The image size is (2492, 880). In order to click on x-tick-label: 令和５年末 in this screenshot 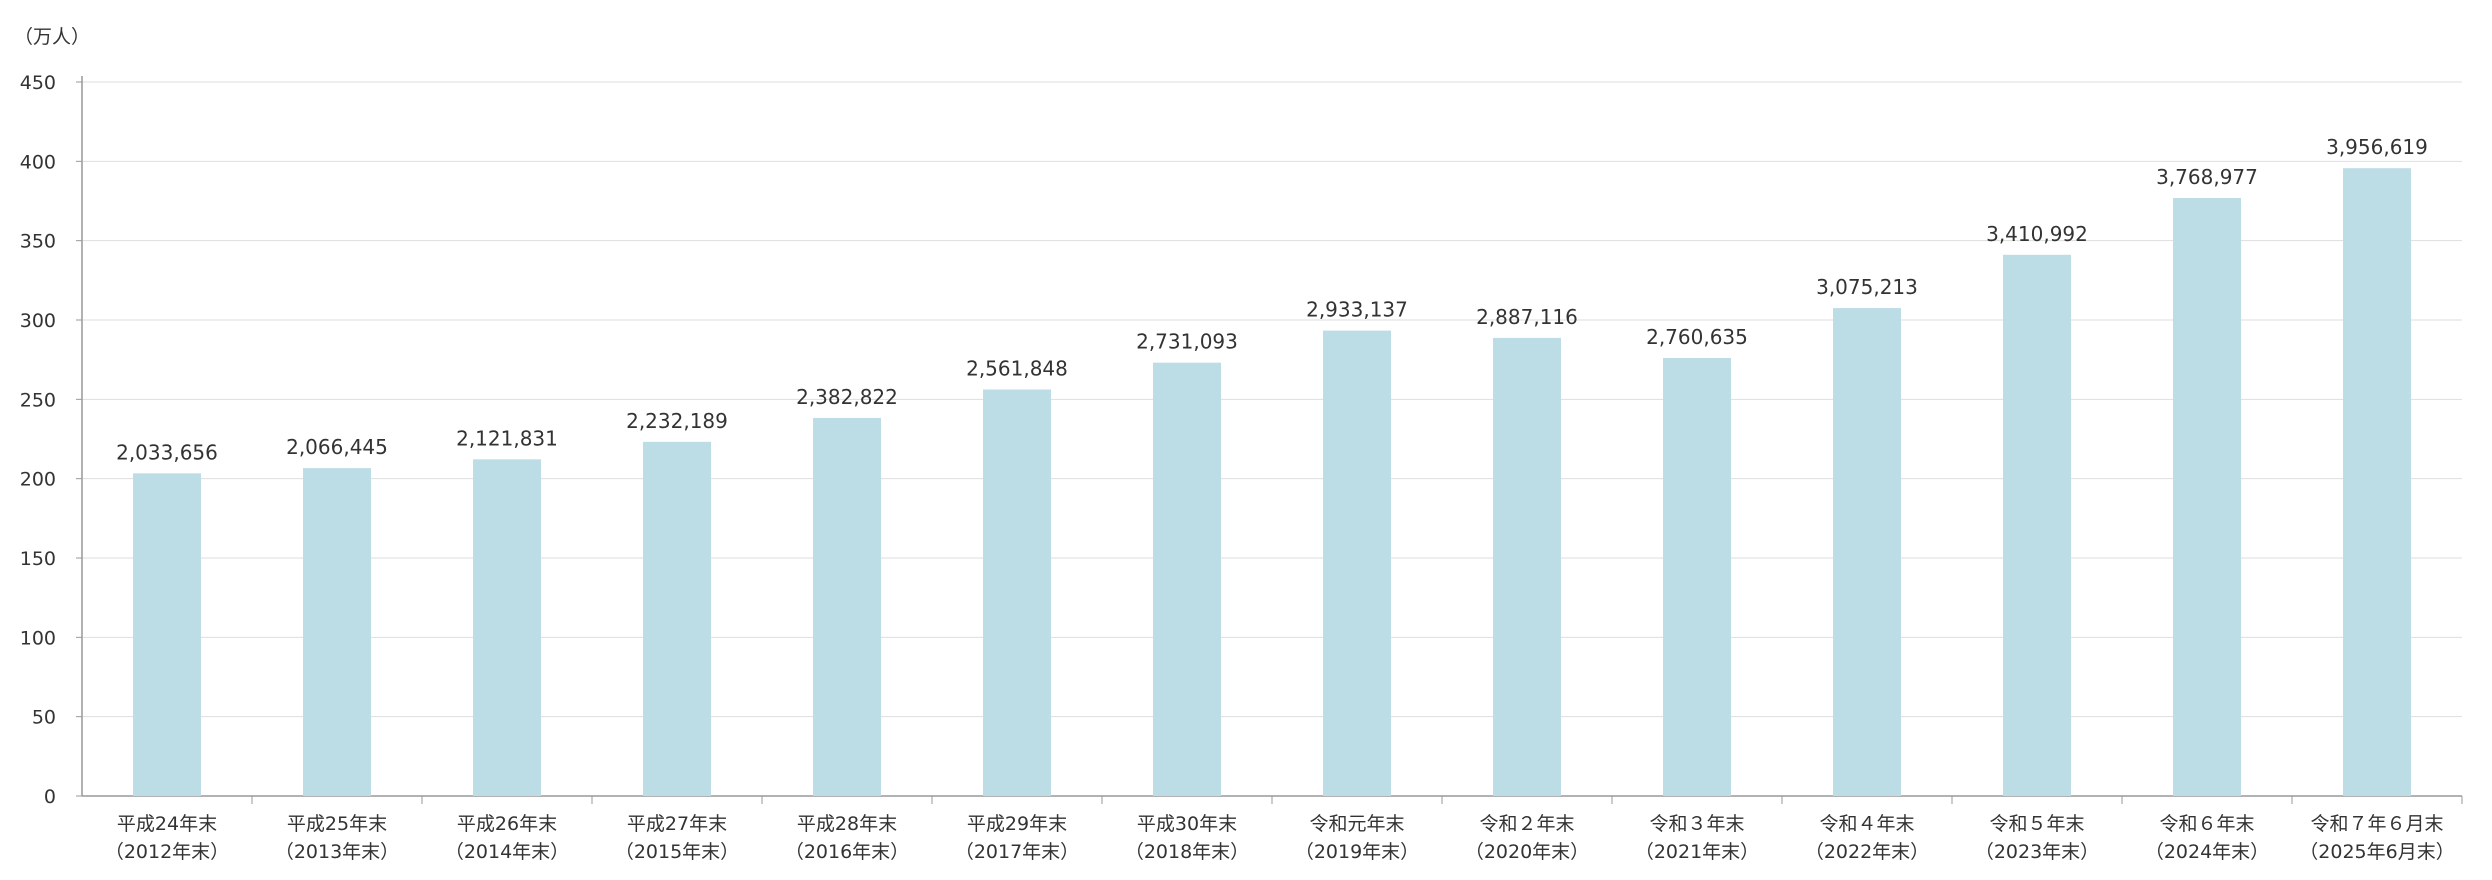, I will do `click(2036, 824)`.